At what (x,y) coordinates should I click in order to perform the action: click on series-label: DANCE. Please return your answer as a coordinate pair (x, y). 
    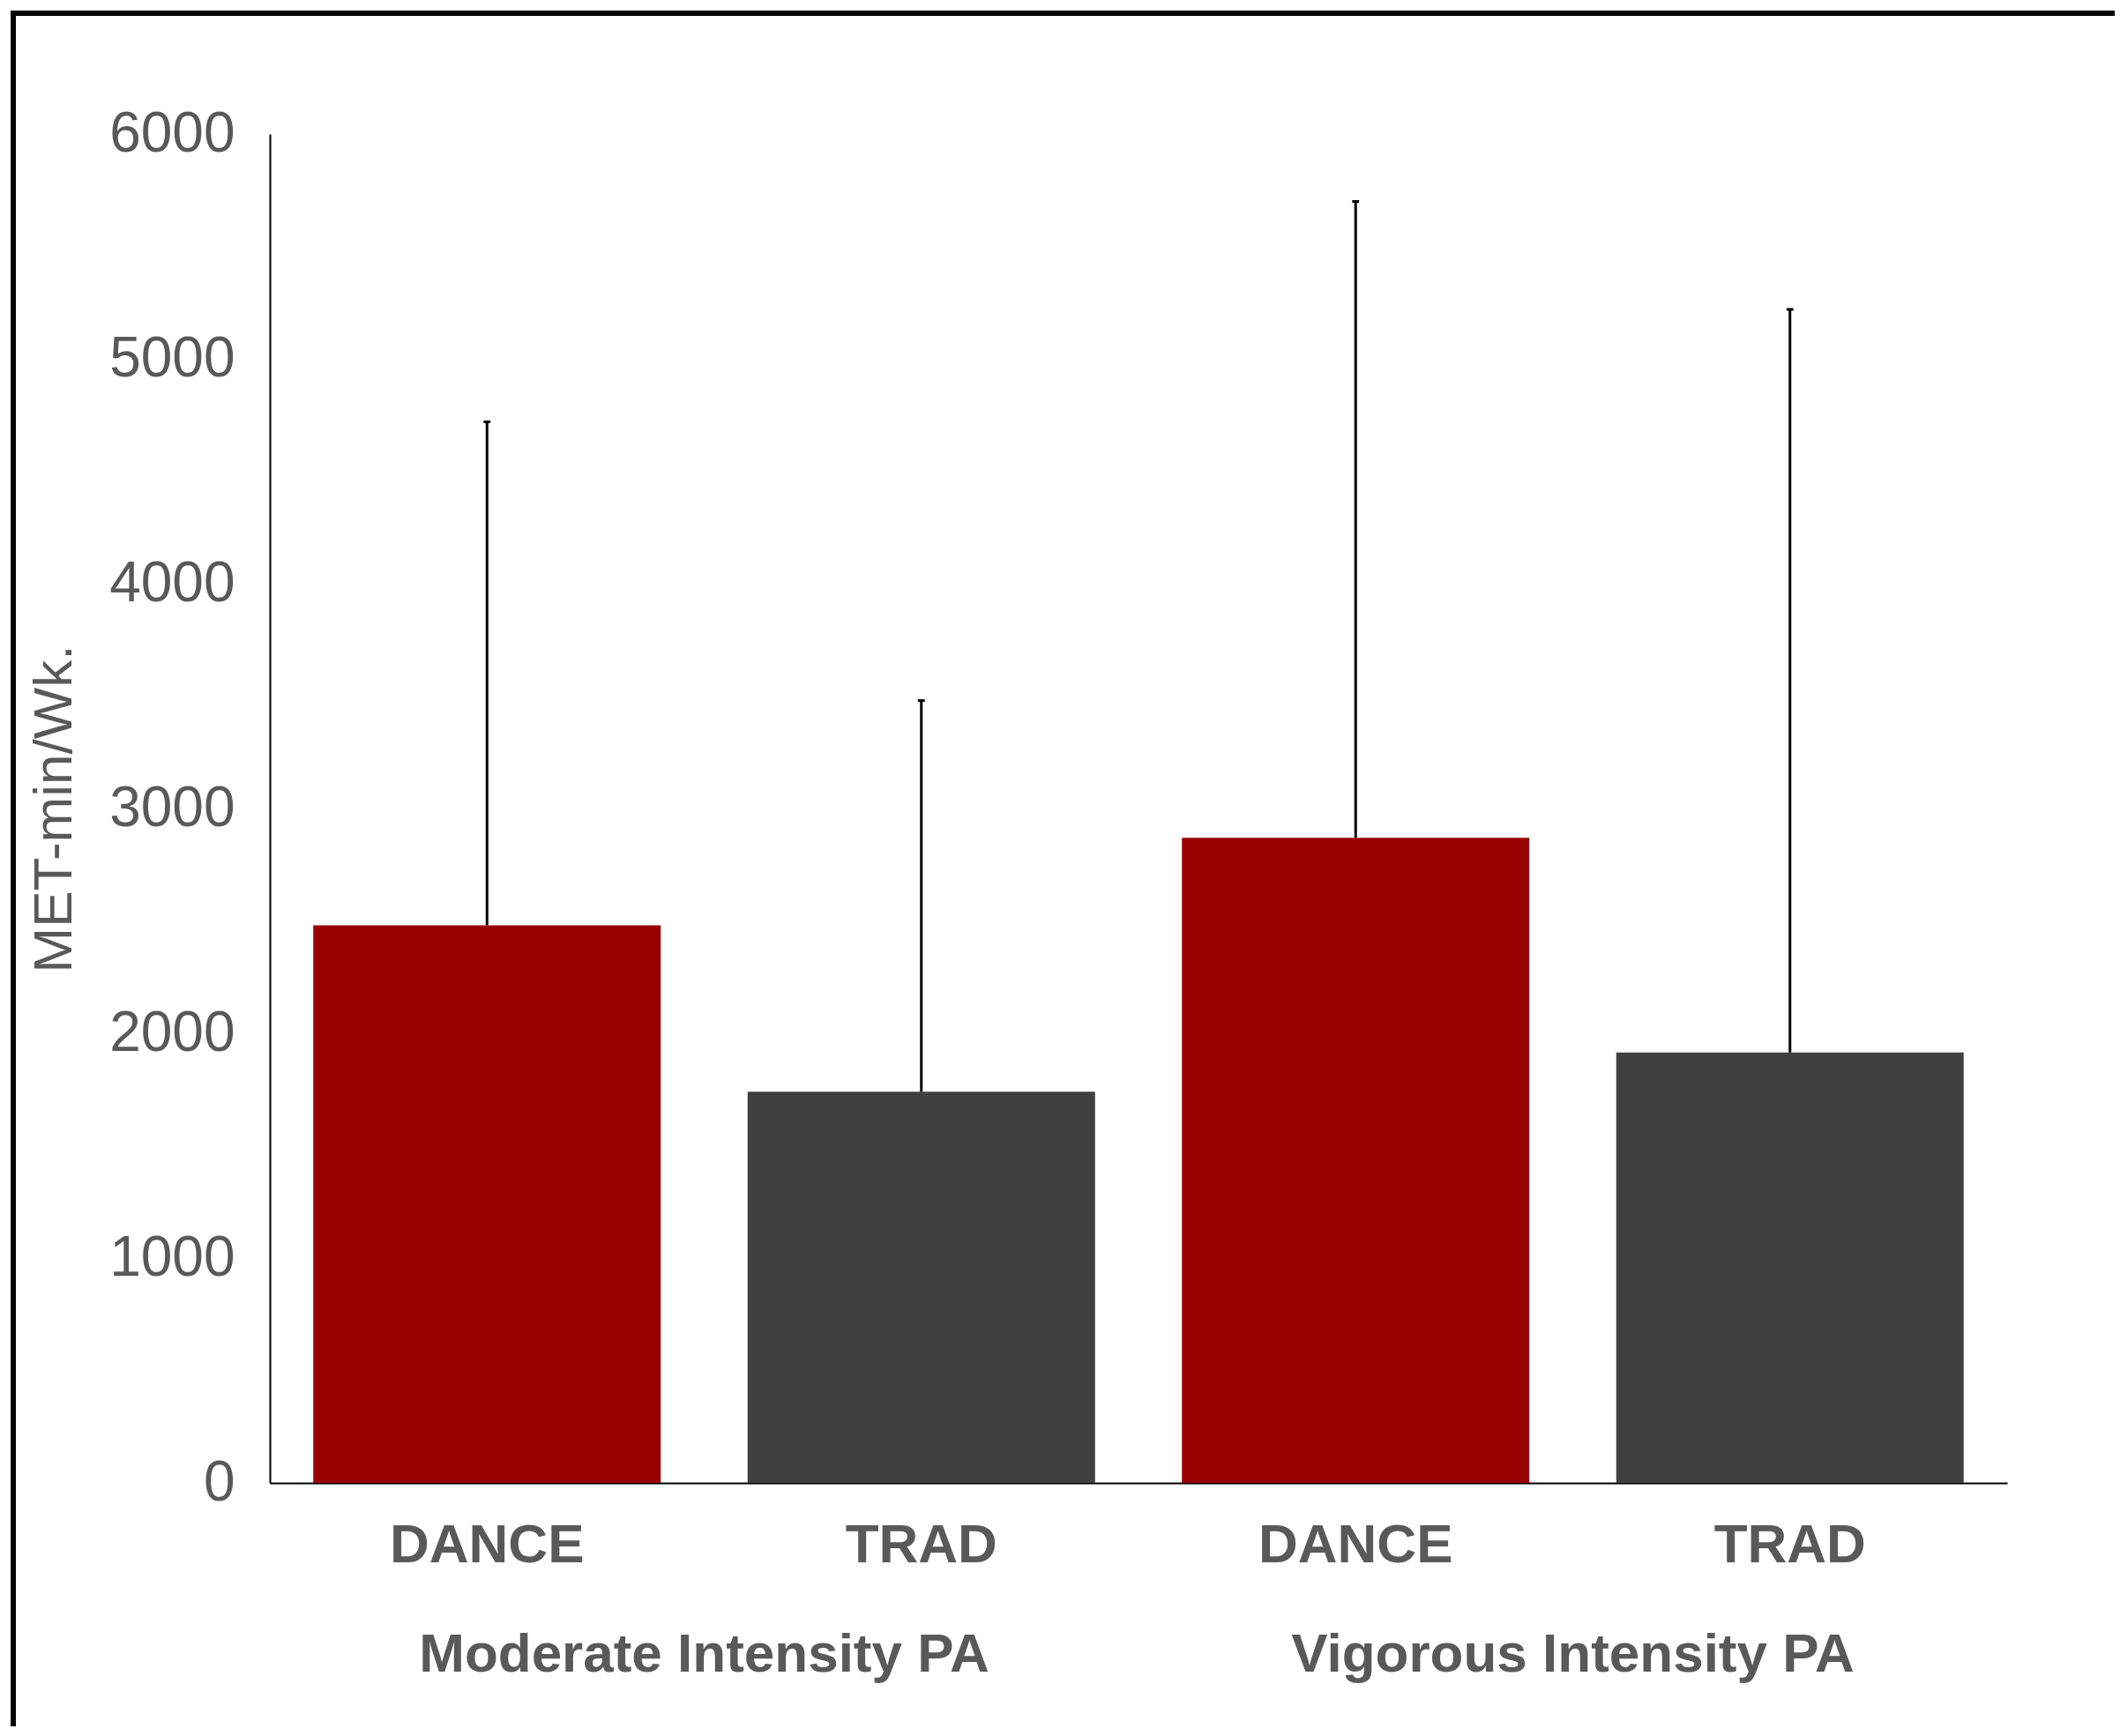
    Looking at the image, I should click on (487, 1543).